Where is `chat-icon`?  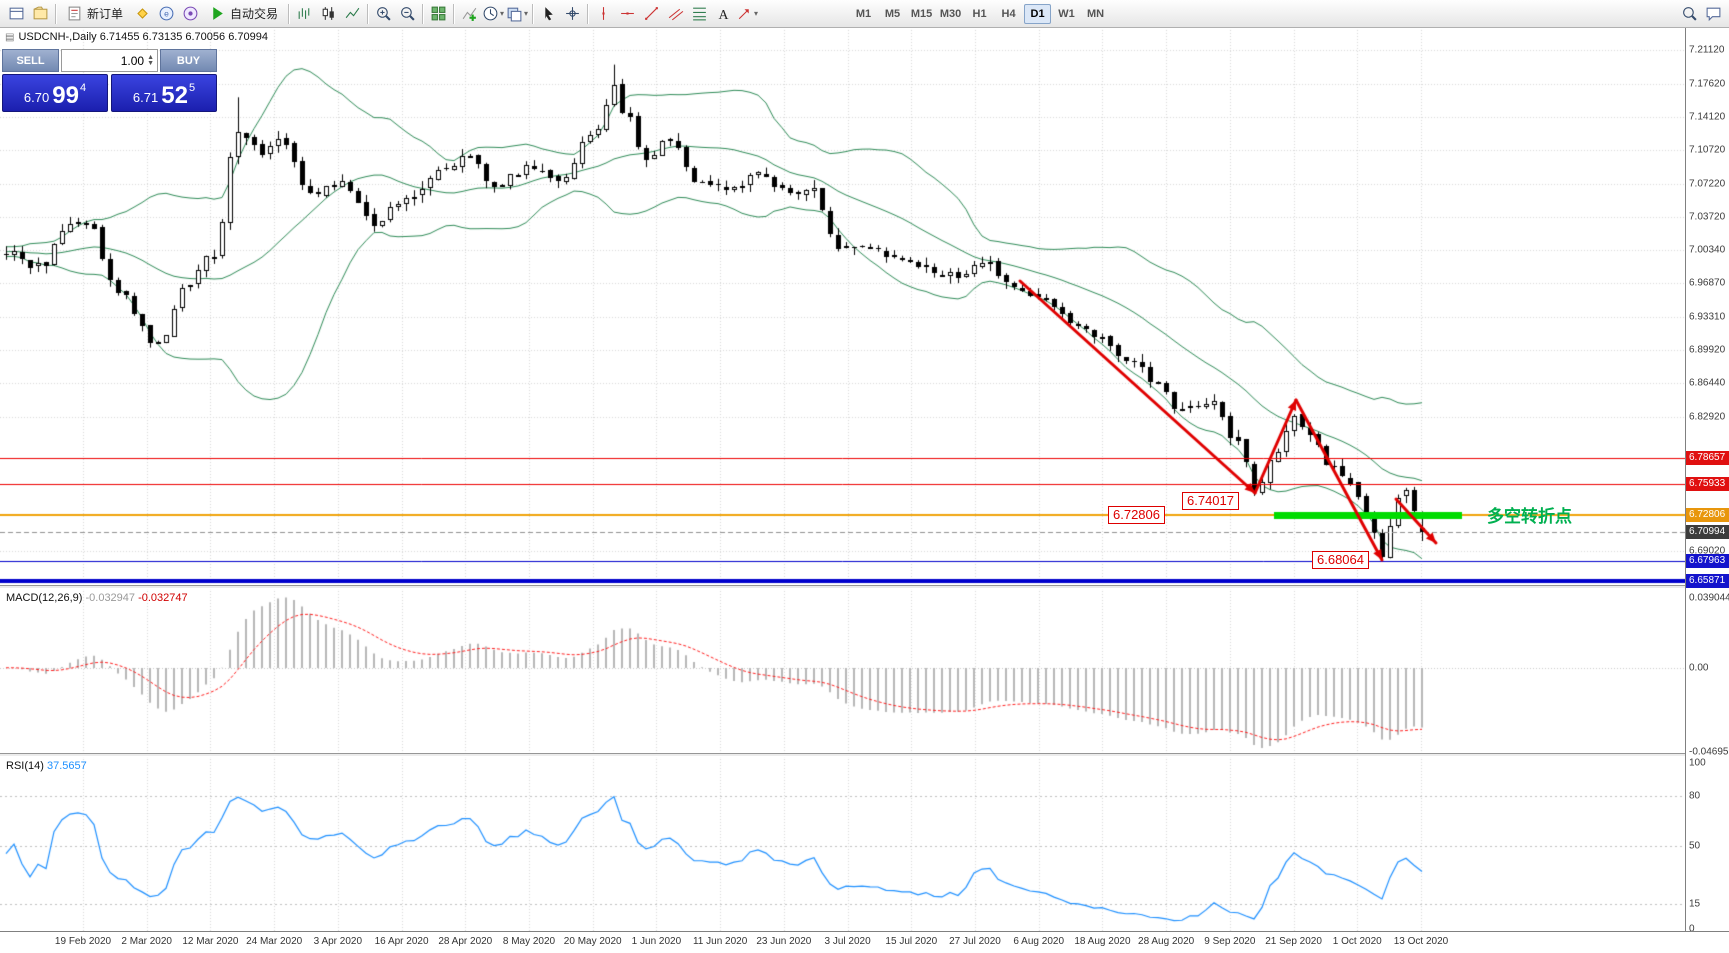
chat-icon is located at coordinates (1713, 14).